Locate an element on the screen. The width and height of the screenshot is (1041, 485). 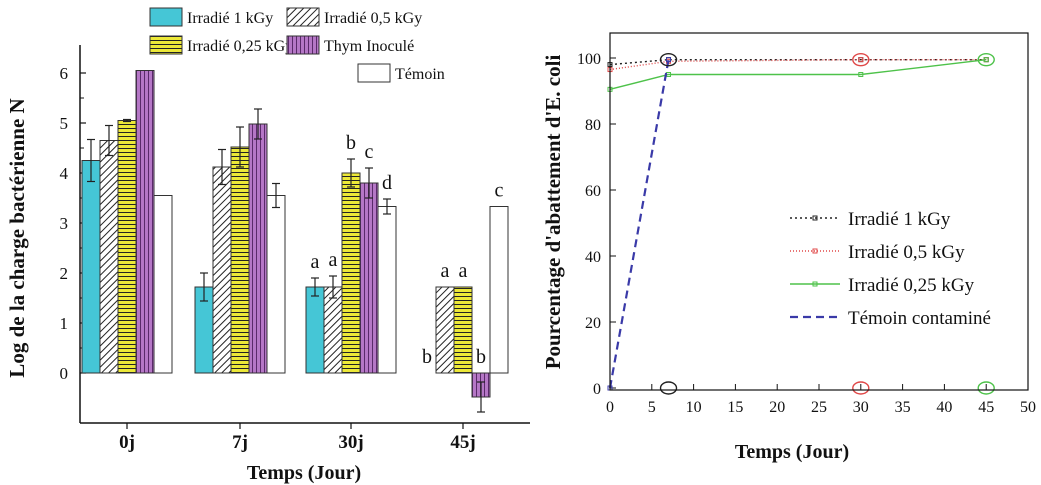
line-x-tick-label: 10 is located at coordinates (694, 407).